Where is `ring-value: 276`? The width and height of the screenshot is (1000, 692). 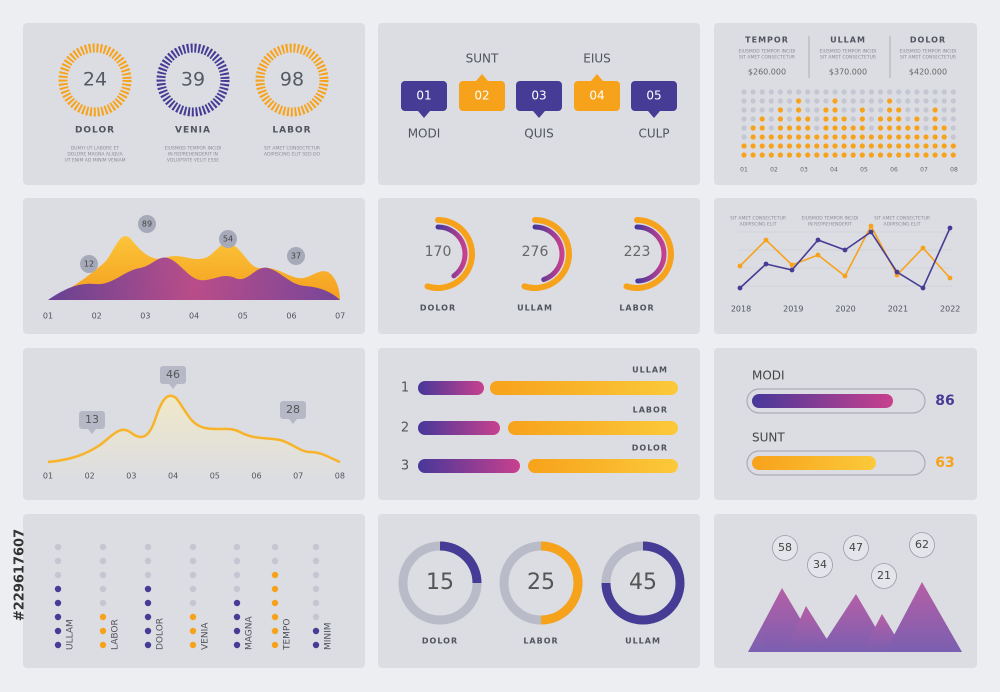
ring-value: 276 is located at coordinates (535, 252).